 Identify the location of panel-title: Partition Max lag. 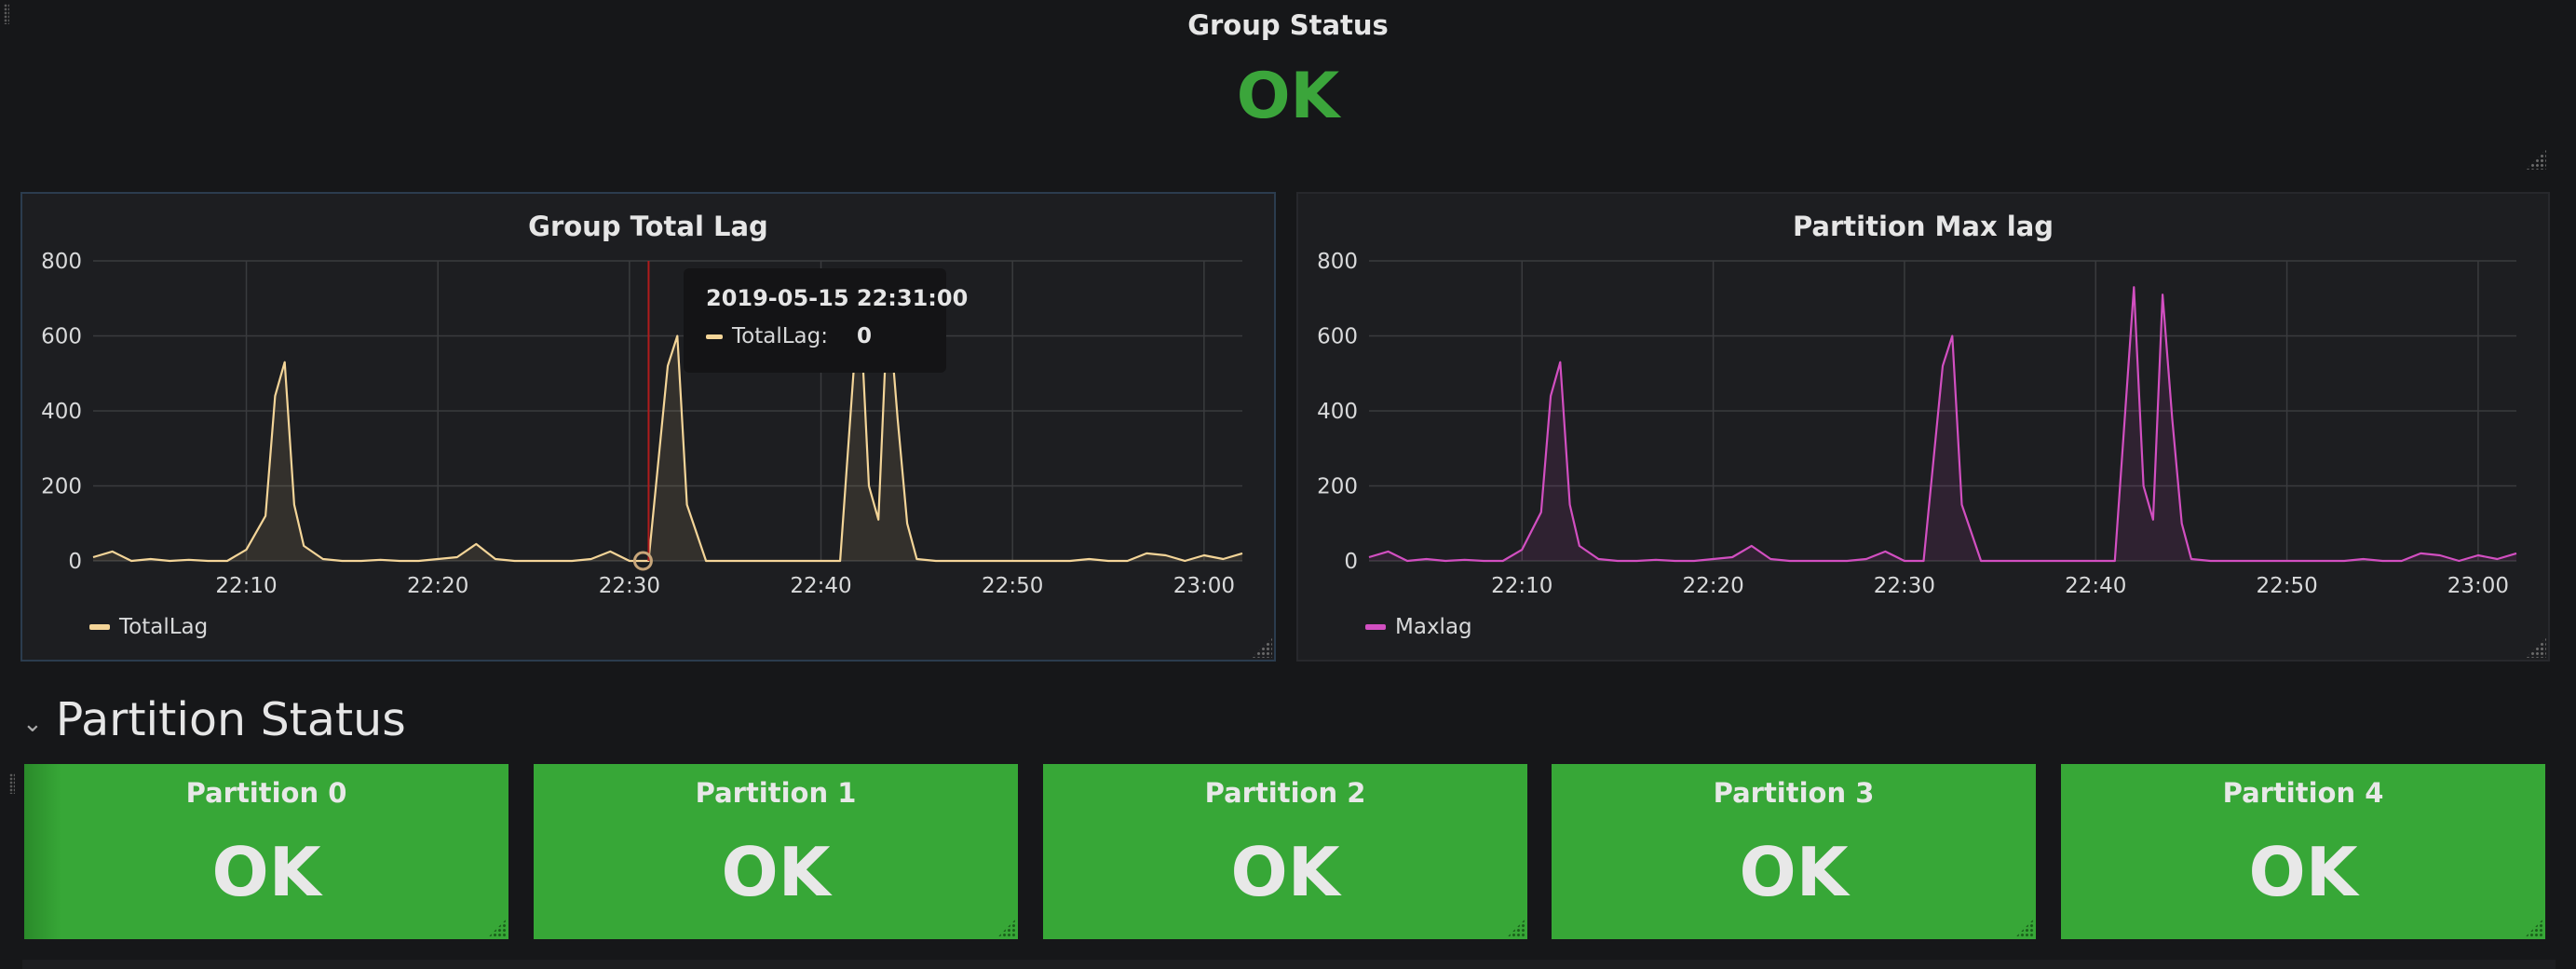
(1923, 227).